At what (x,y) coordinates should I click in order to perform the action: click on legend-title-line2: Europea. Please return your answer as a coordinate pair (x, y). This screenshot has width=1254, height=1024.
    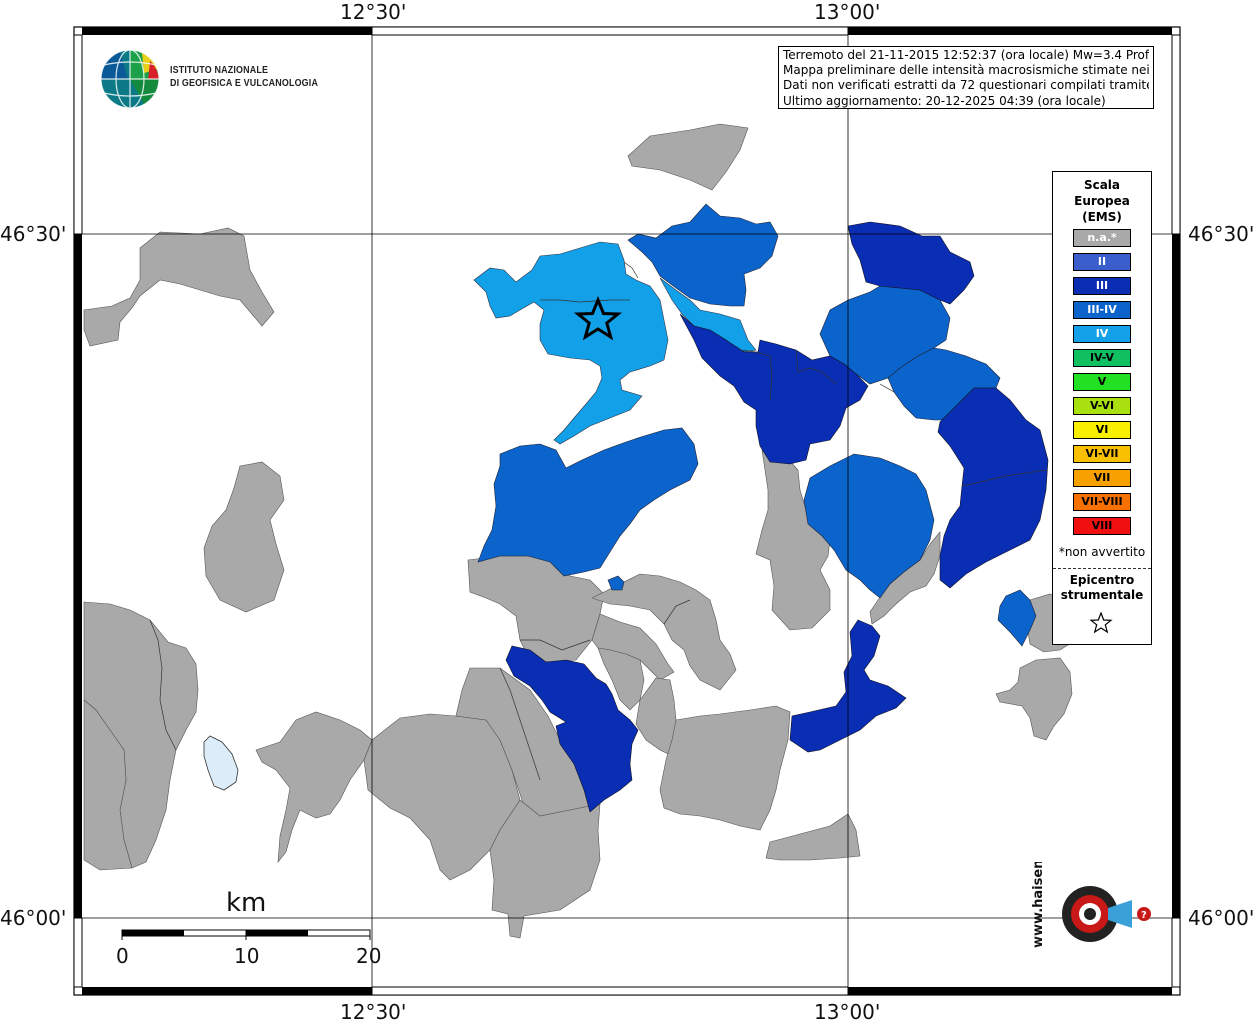
    Looking at the image, I should click on (1102, 201).